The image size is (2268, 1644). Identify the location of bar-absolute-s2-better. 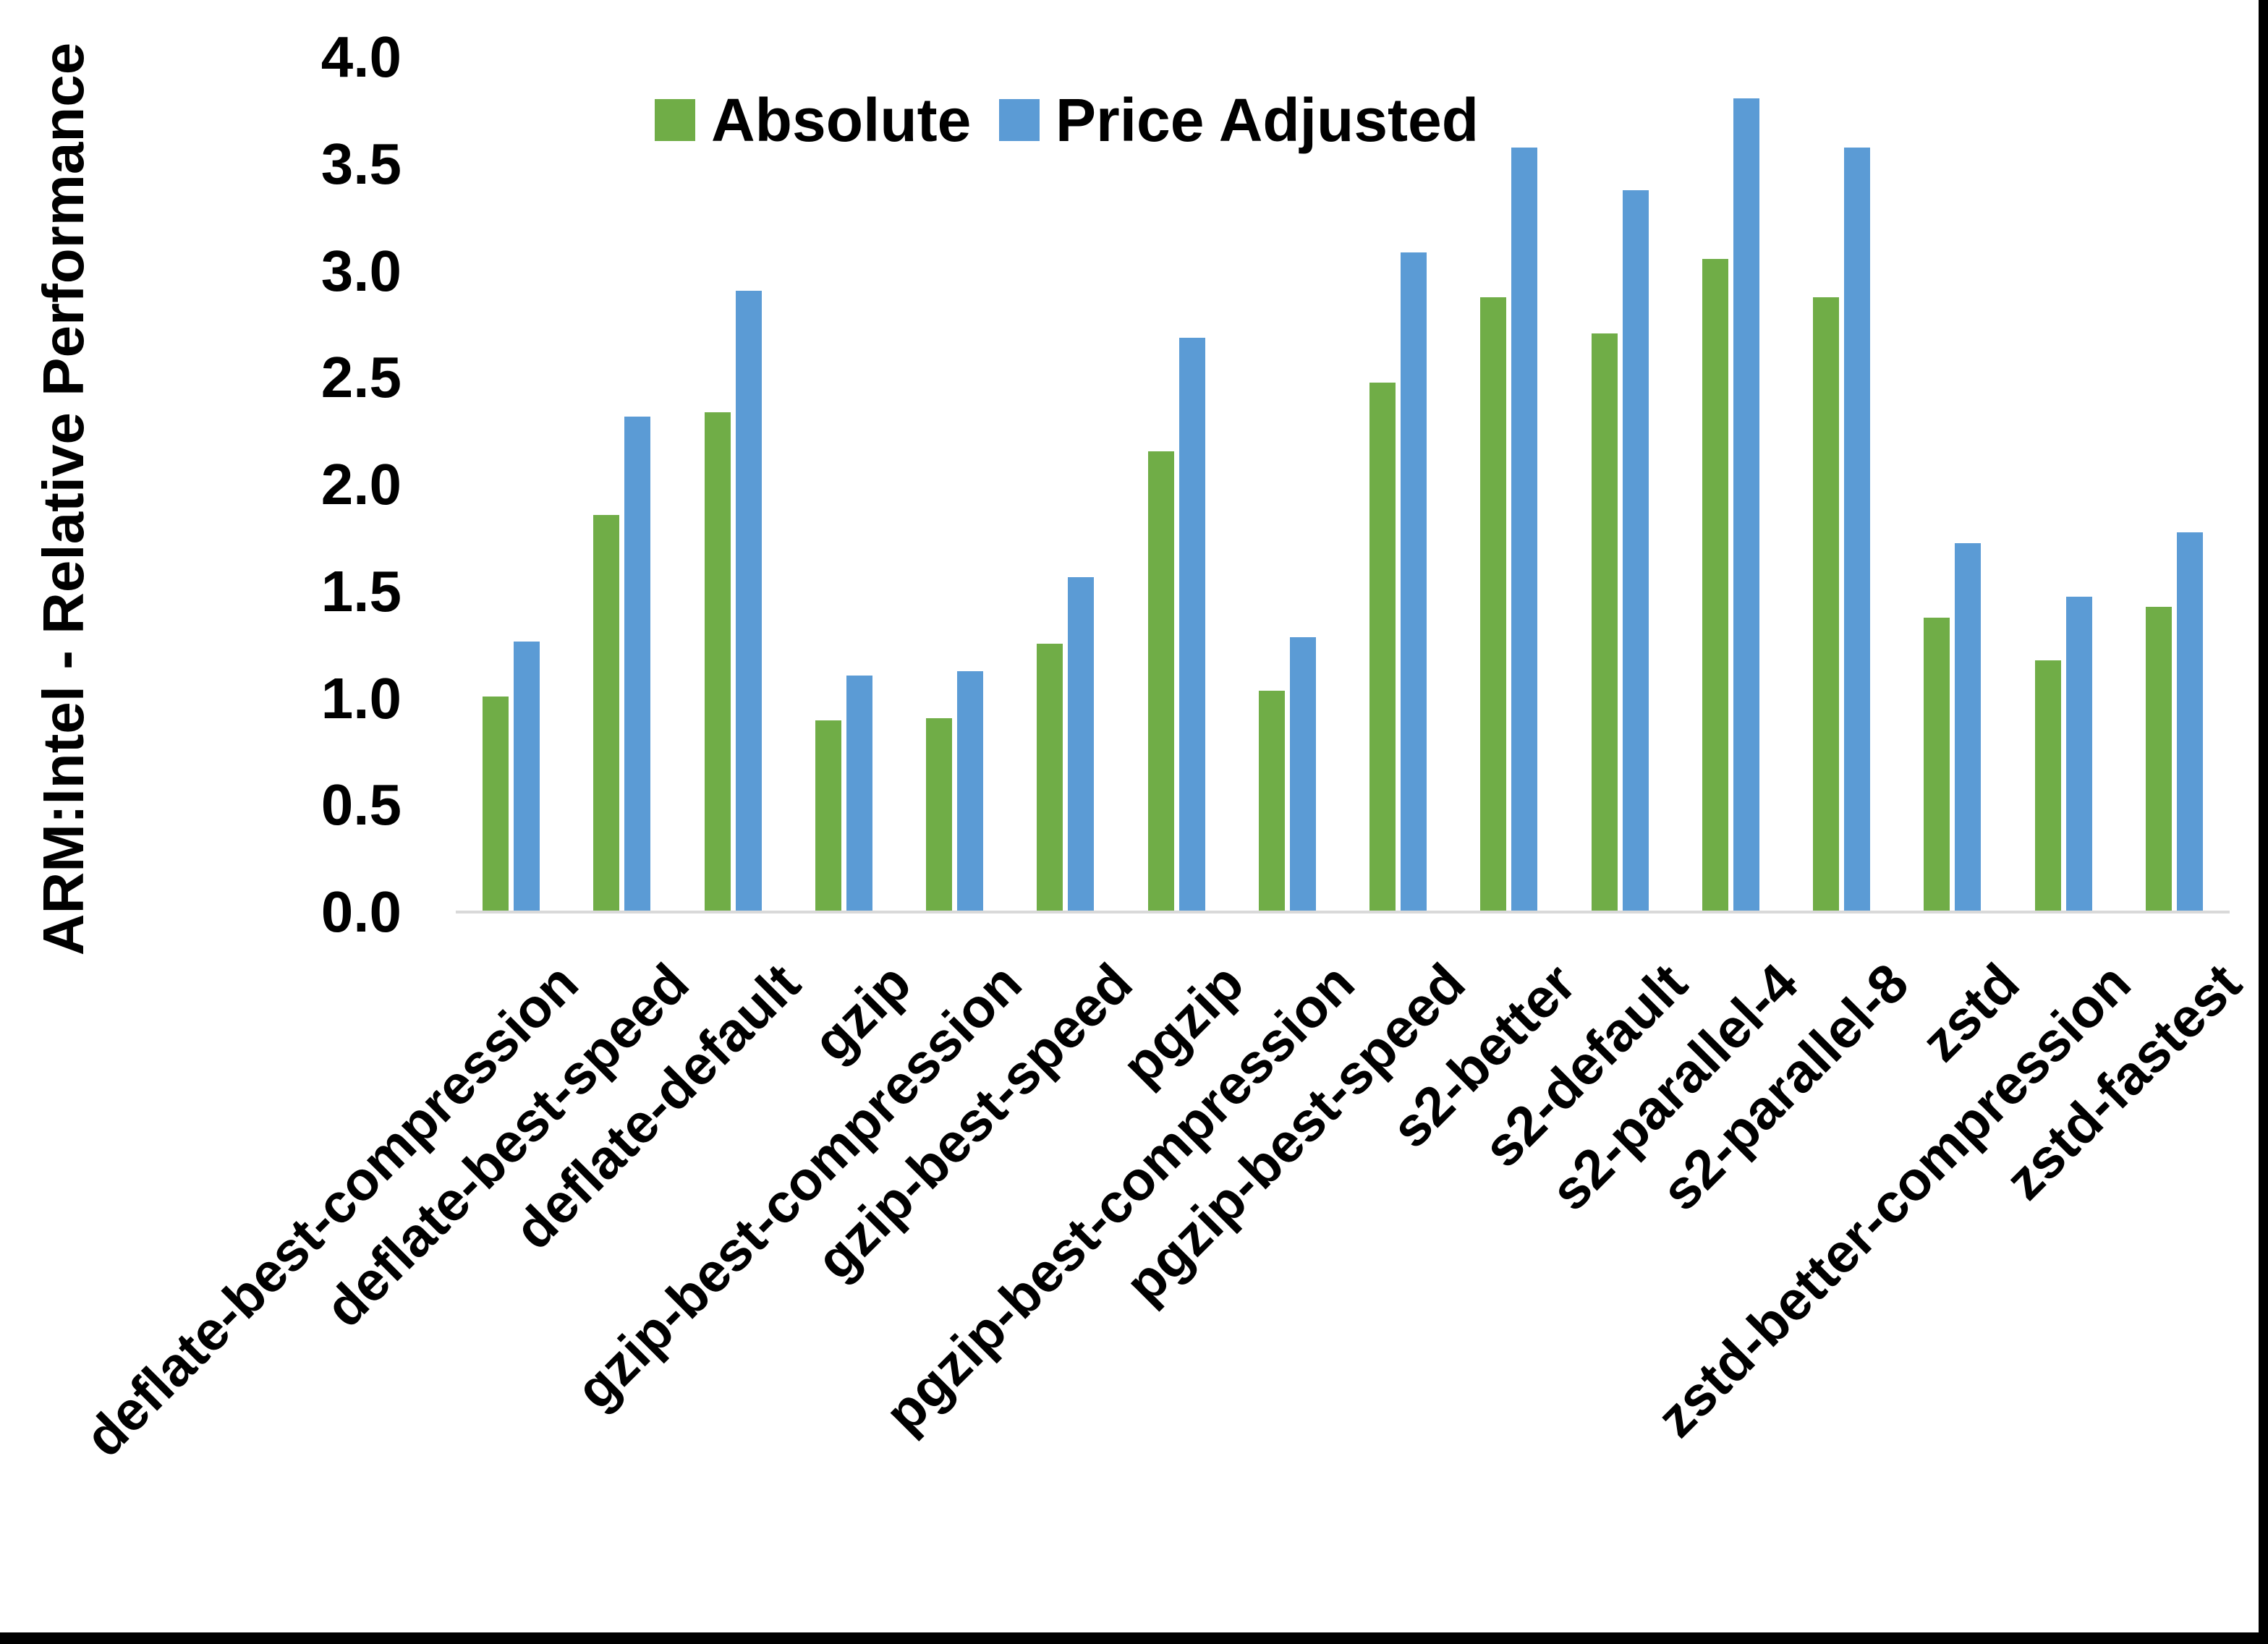
(1493, 604).